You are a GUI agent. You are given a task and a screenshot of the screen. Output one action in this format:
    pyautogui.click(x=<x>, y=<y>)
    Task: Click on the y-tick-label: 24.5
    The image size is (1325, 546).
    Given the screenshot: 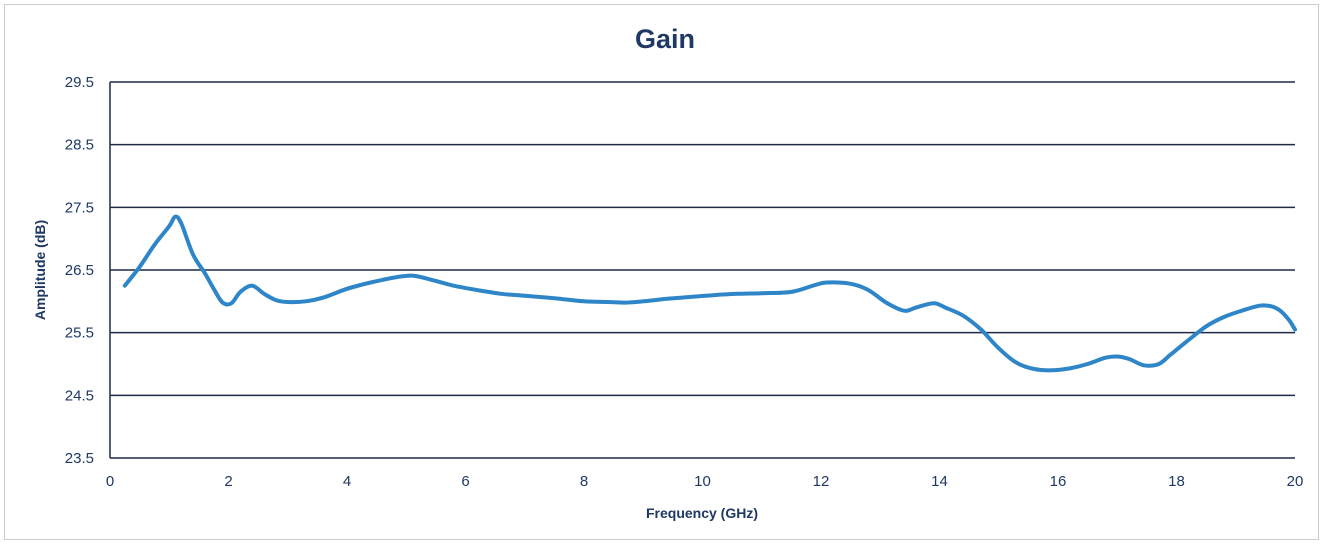 What is the action you would take?
    pyautogui.click(x=79, y=395)
    